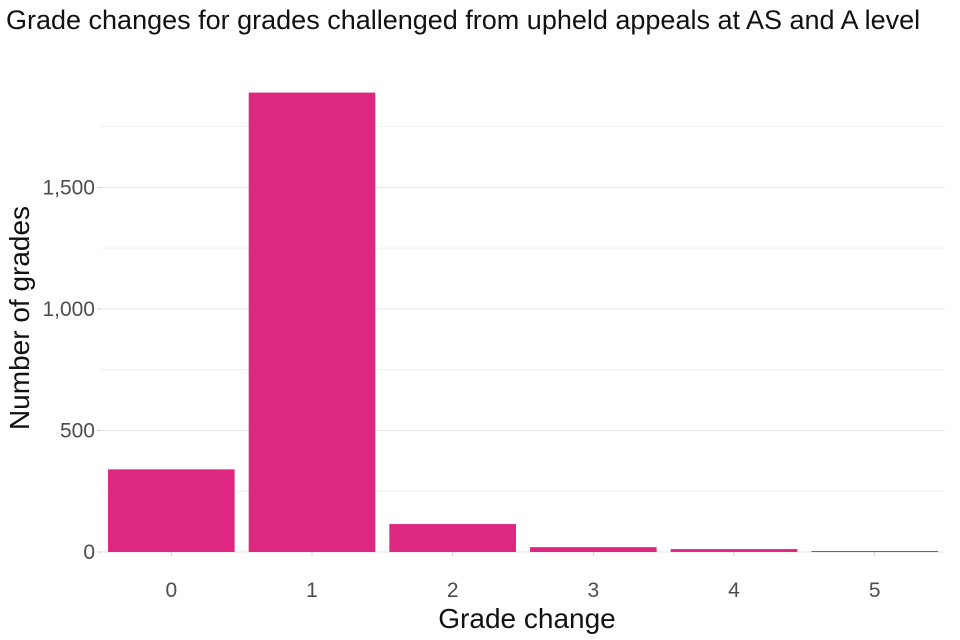 The image size is (960, 640). Describe the element at coordinates (734, 590) in the screenshot. I see `x-tick-label: 4` at that location.